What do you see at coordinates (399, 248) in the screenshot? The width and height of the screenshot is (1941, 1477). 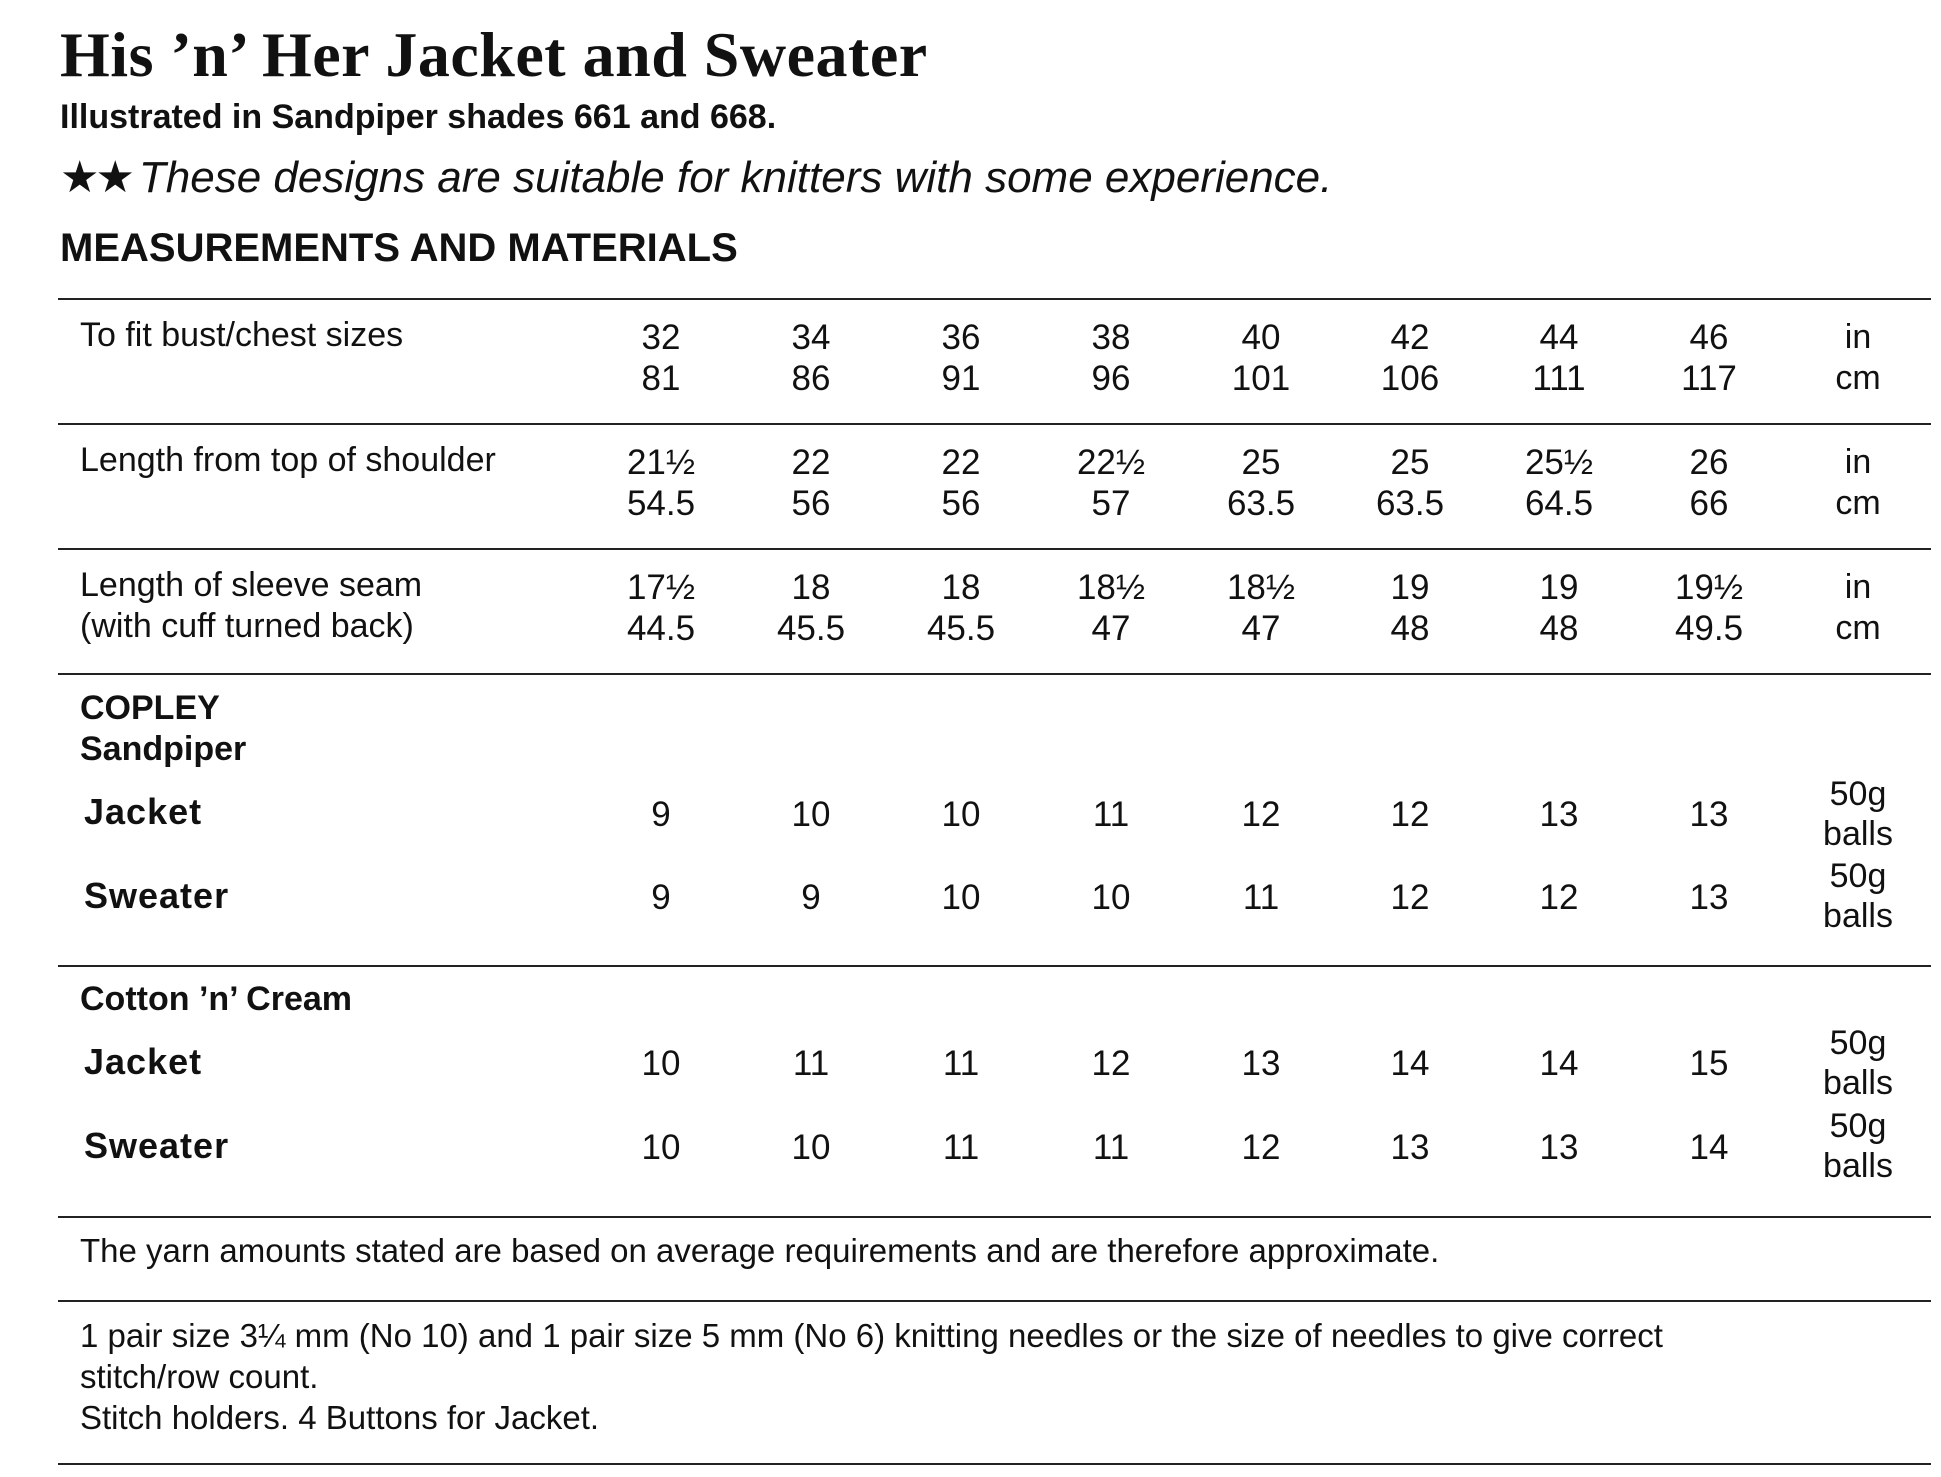 I see `section-heading: MEASUREMENTS AND MATERIALS` at bounding box center [399, 248].